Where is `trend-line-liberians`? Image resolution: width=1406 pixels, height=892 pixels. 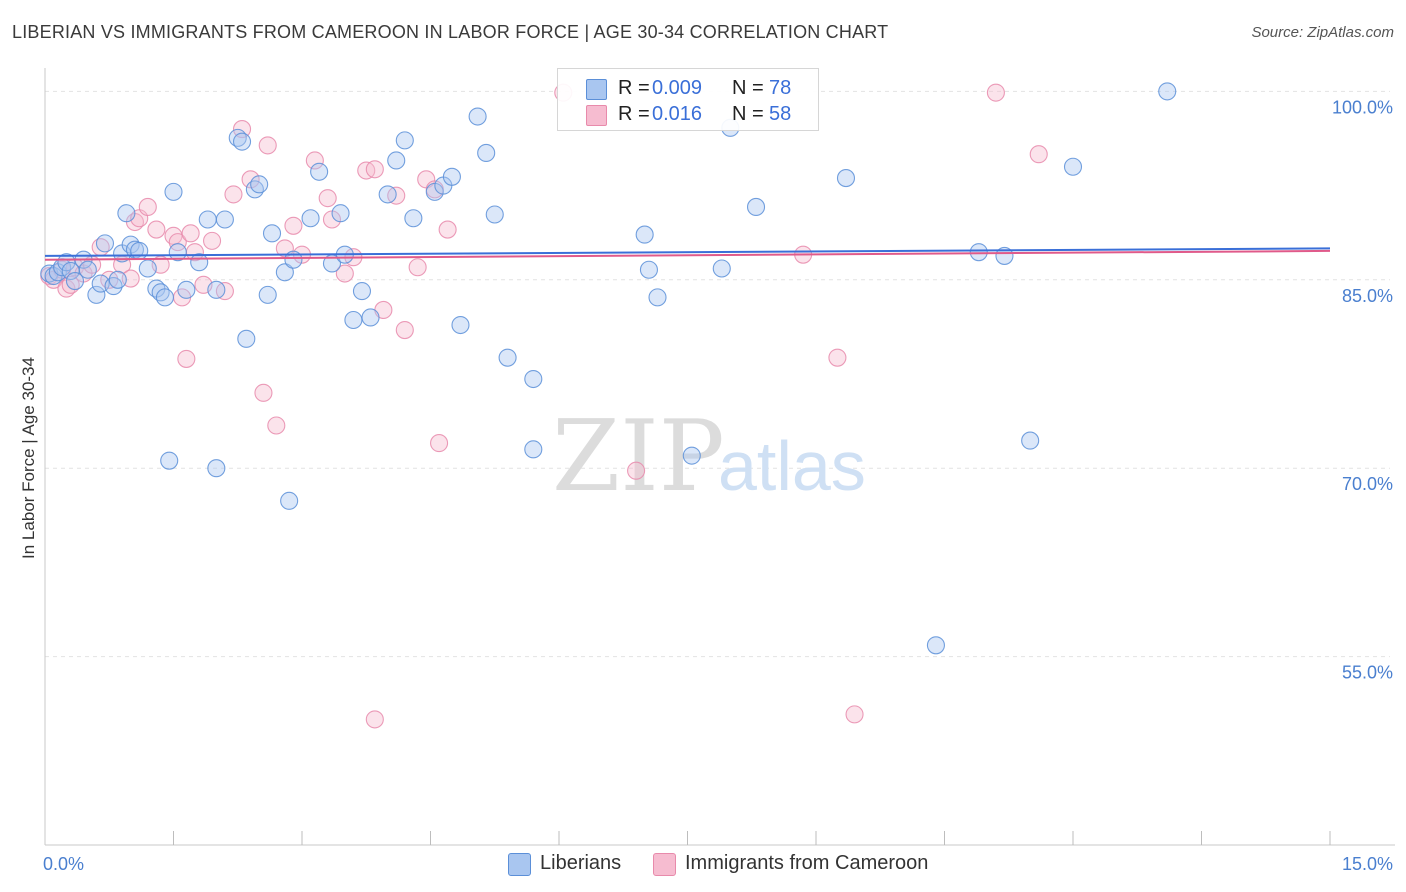 trend-line-liberians is located at coordinates (687, 252).